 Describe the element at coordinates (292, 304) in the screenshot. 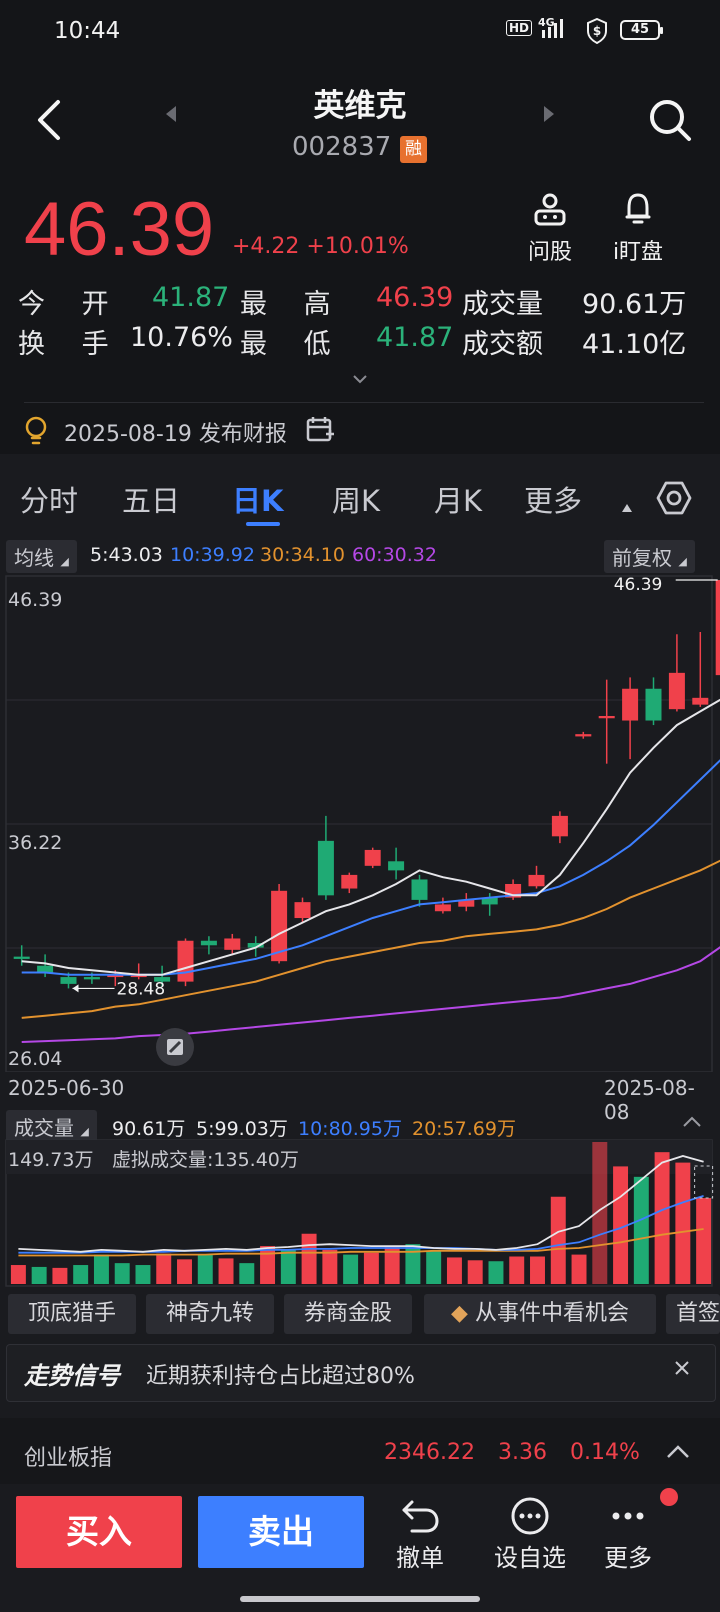

I see `high-label: 最 高` at that location.